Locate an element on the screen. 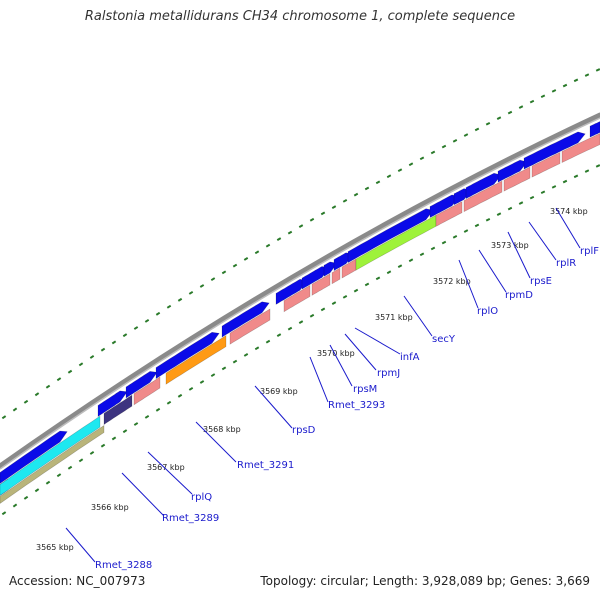  gene-label-rplo: rplO is located at coordinates (487, 311).